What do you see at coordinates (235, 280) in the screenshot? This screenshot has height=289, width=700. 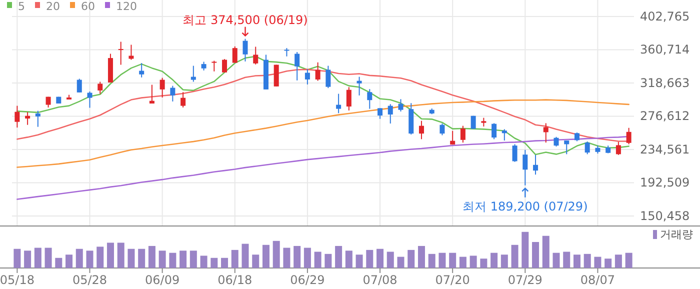 I see `x-tick-label: 06/18` at bounding box center [235, 280].